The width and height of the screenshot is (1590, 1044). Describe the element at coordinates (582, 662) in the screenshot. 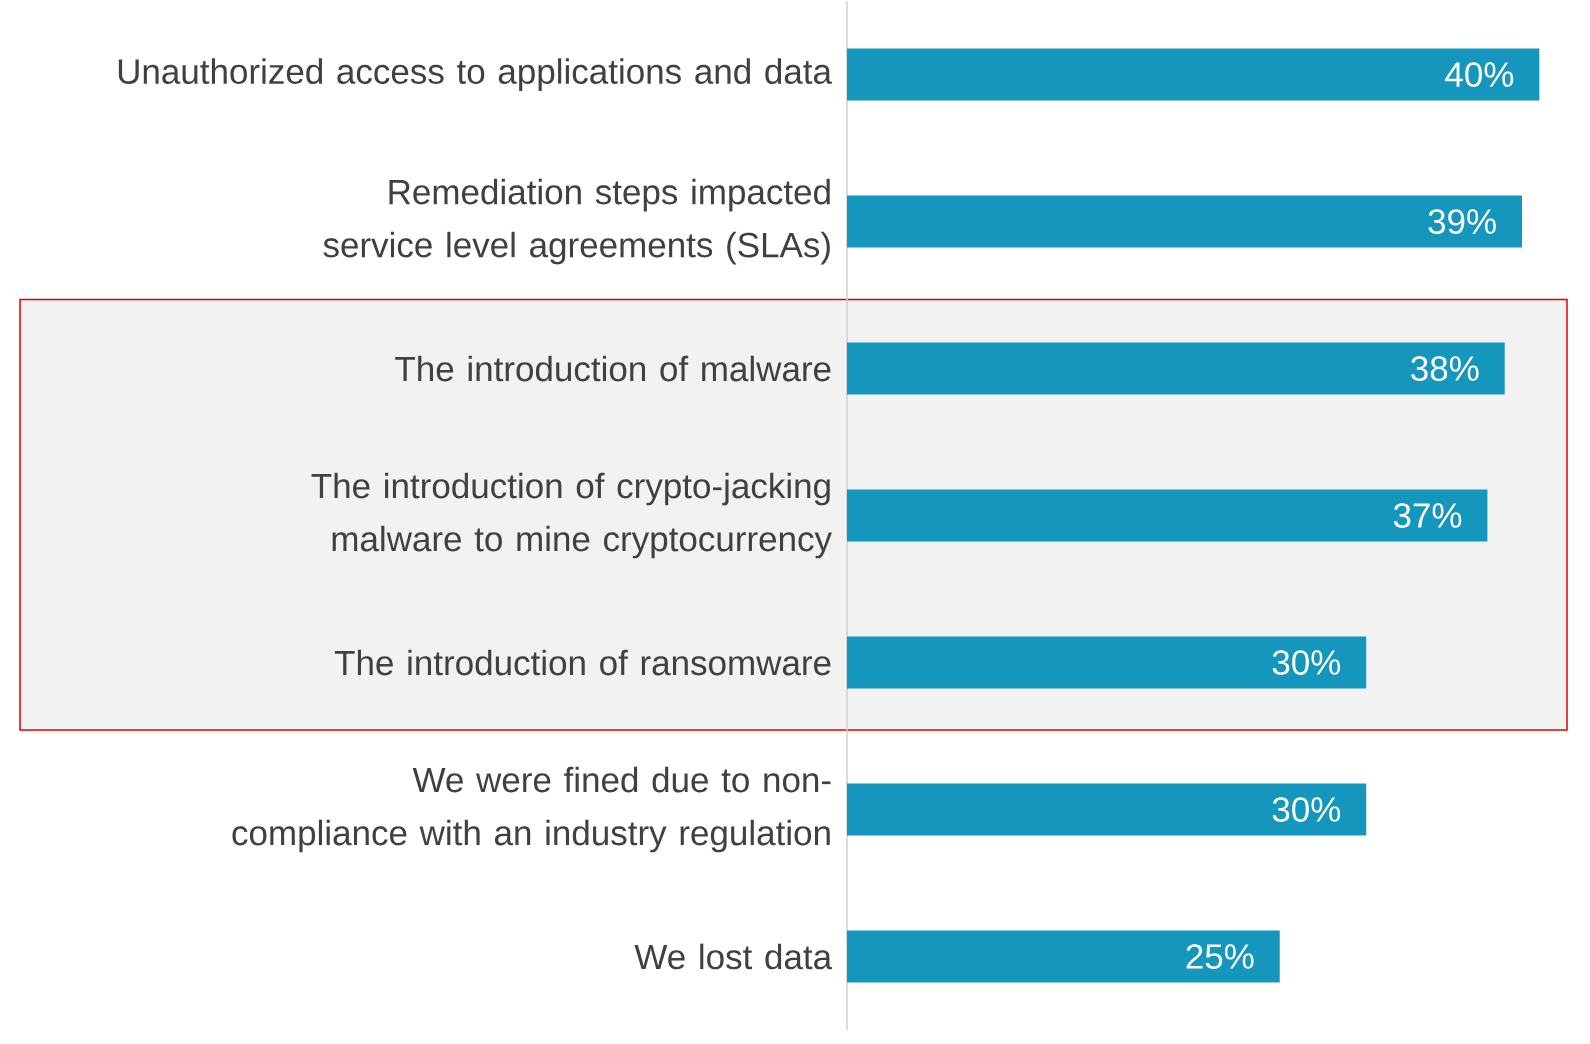

I see `y-tick-label: The introduction of ransomware` at that location.